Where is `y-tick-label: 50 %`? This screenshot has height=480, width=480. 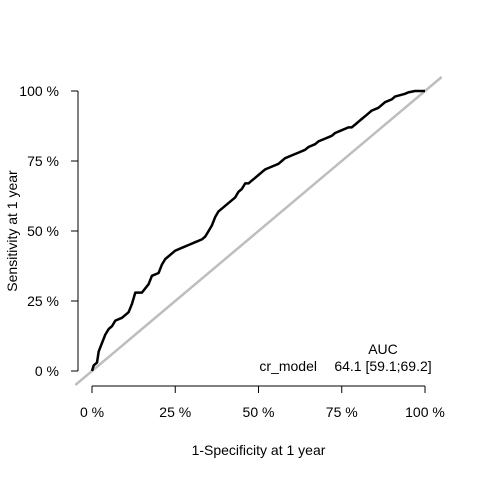 y-tick-label: 50 % is located at coordinates (43, 231).